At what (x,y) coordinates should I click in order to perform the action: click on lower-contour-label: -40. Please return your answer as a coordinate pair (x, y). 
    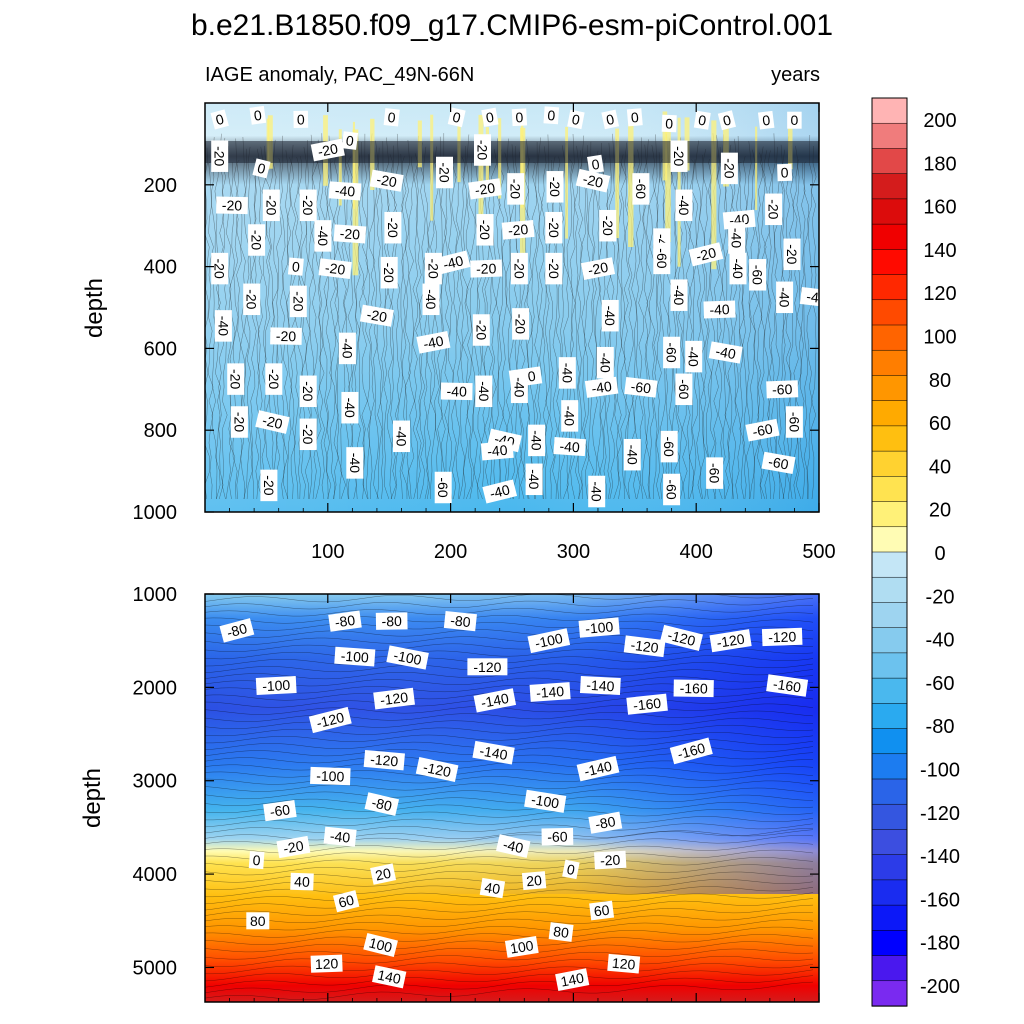
    Looking at the image, I should click on (513, 846).